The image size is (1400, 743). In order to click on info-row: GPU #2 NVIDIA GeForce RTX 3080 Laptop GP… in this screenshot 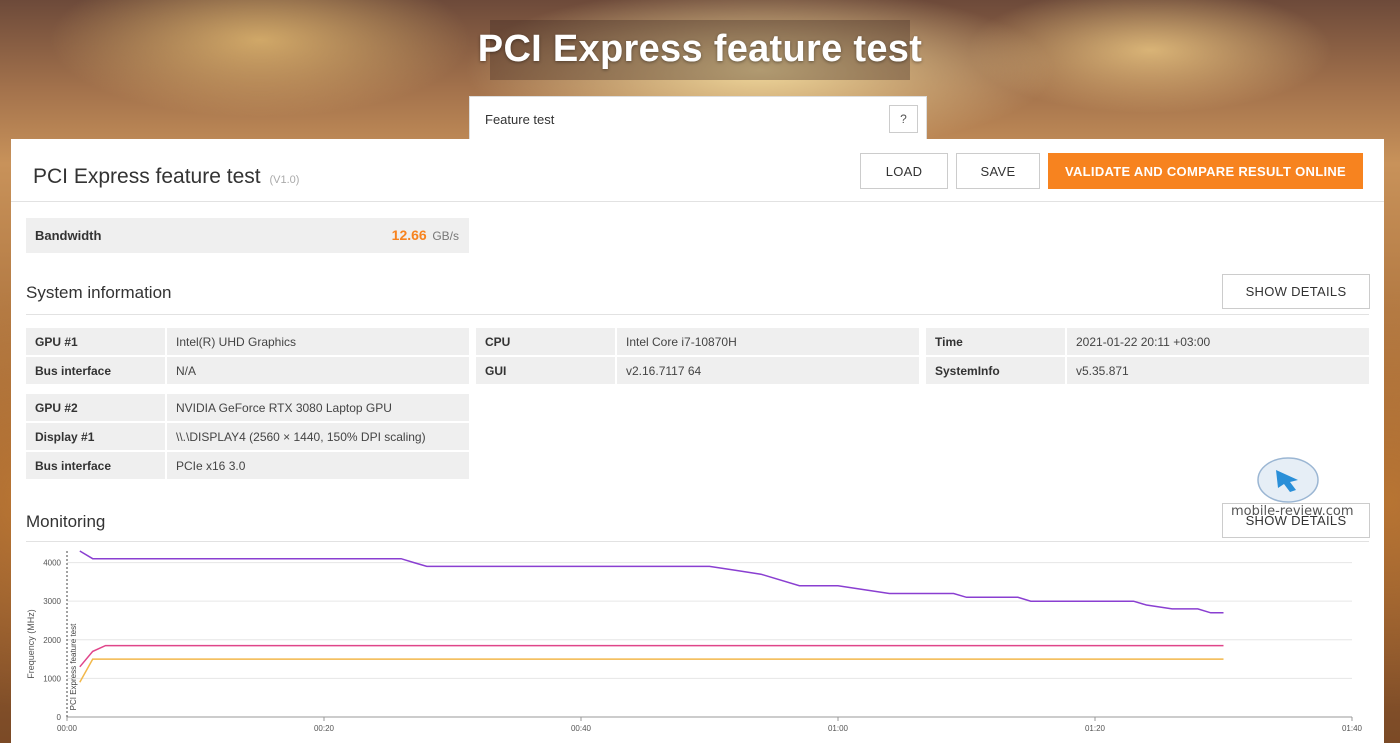, I will do `click(247, 407)`.